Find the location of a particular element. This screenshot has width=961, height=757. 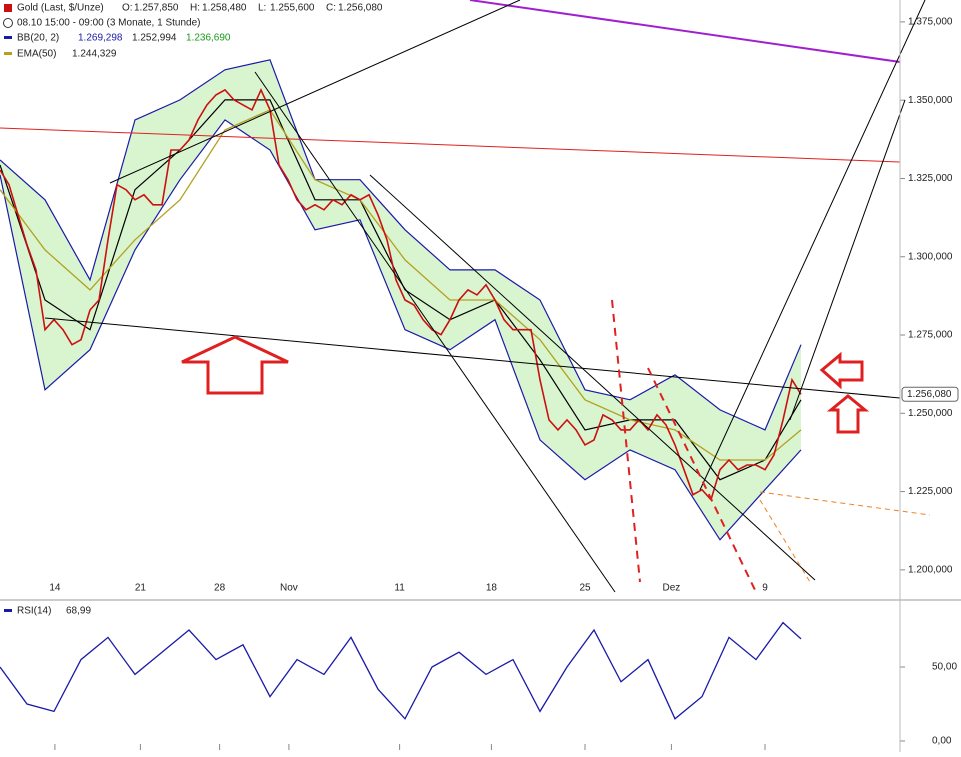

y-tick-label: 0,00 is located at coordinates (942, 741).